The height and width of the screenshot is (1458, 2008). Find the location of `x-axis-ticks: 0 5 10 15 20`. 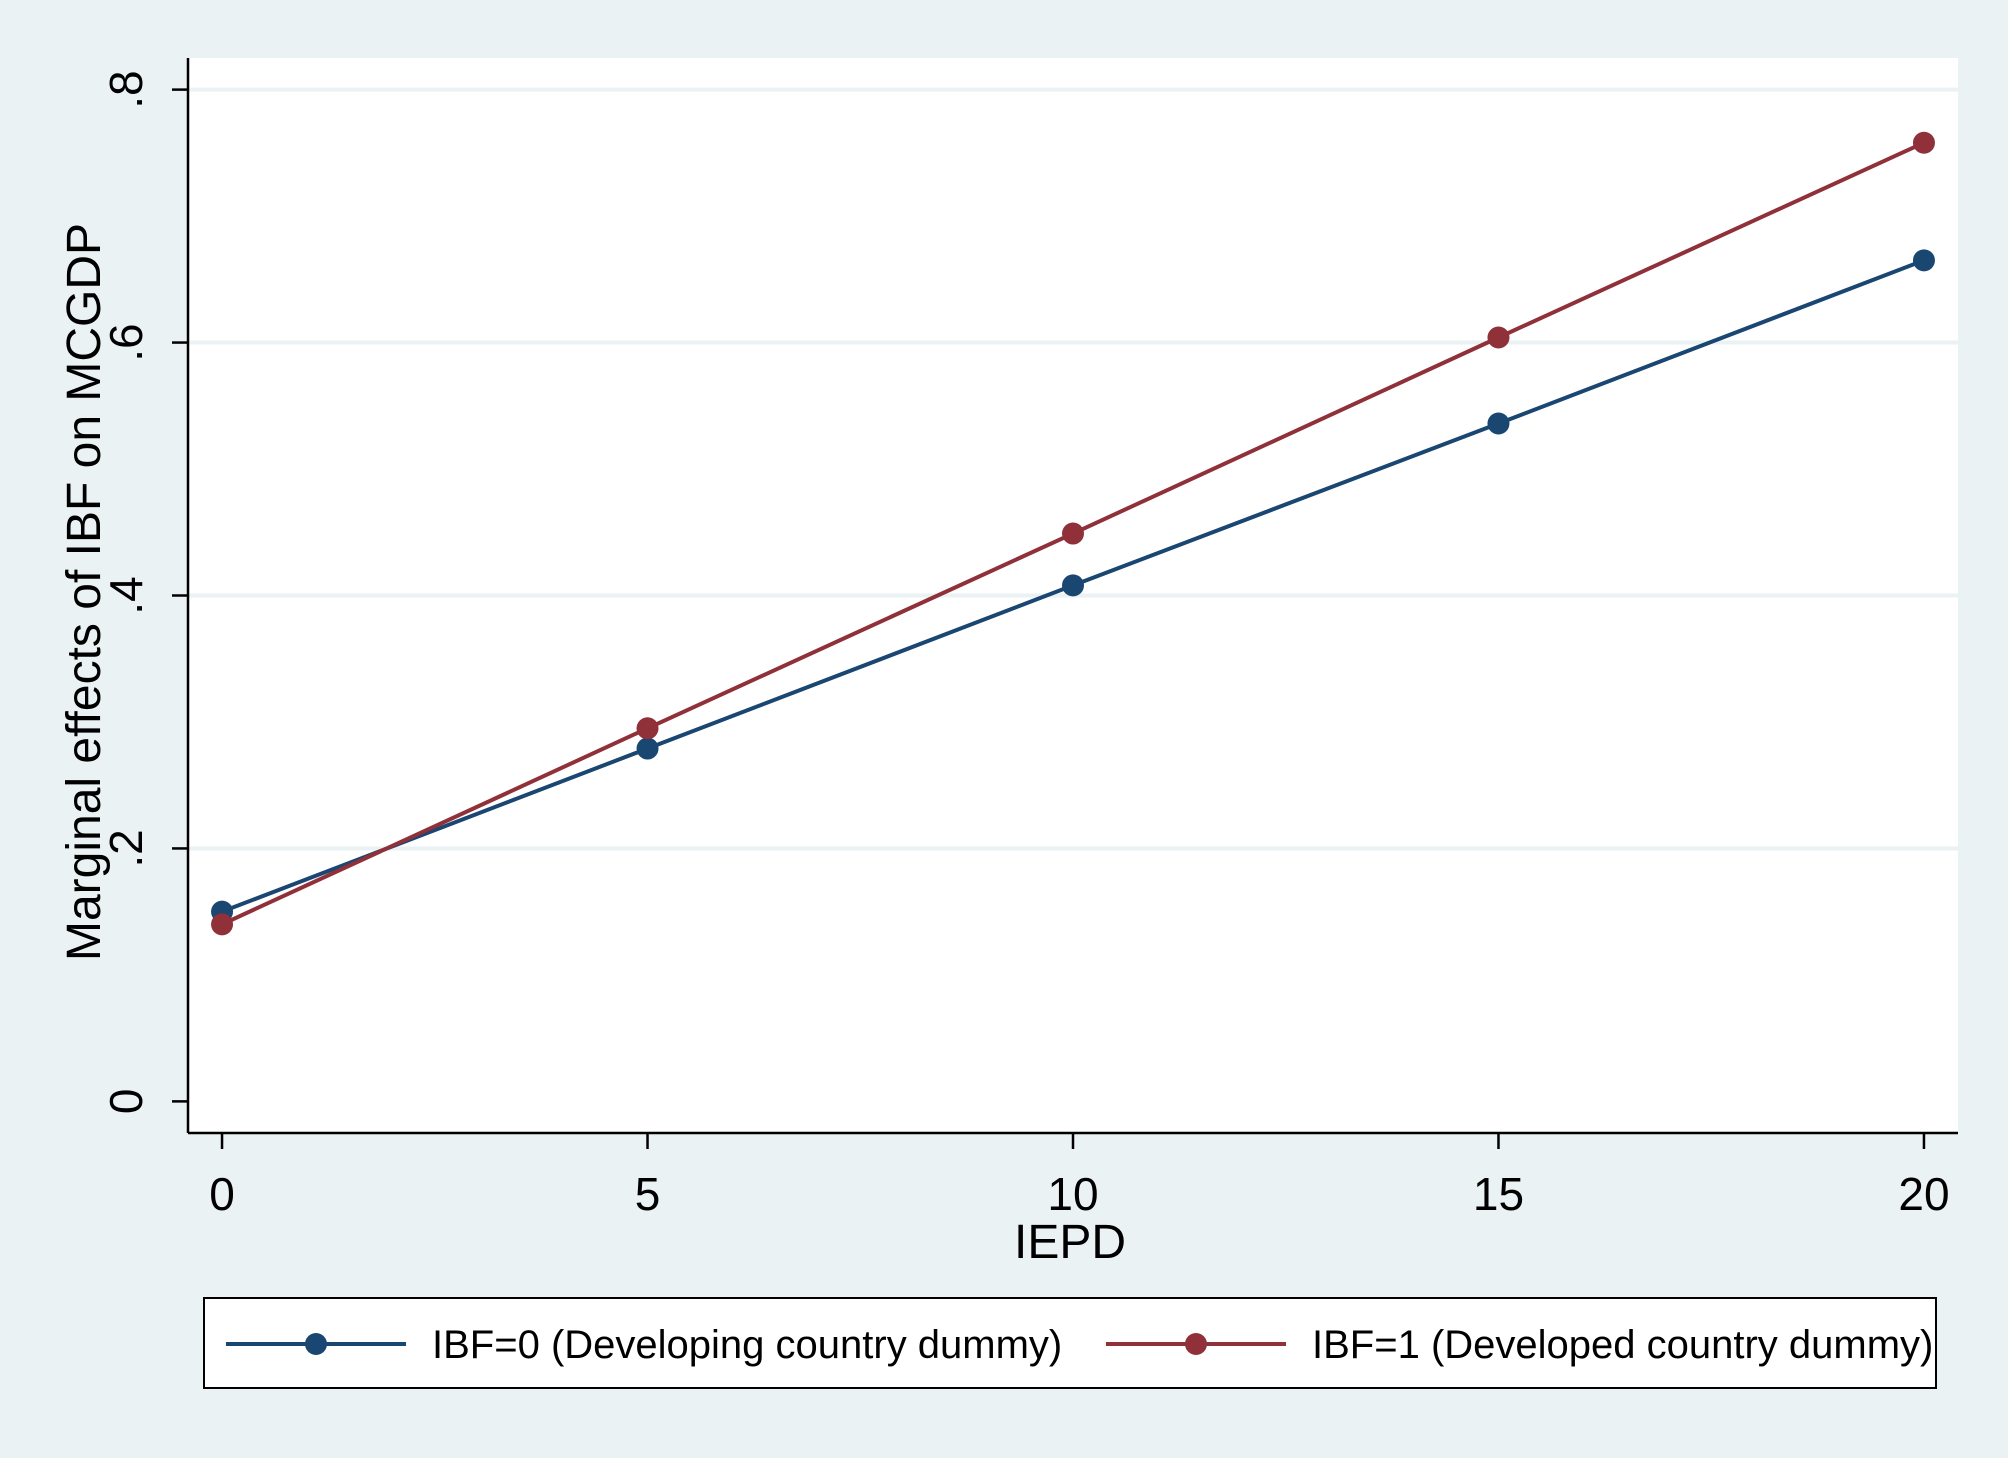

x-axis-ticks: 0 5 10 15 20 is located at coordinates (1079, 1176).